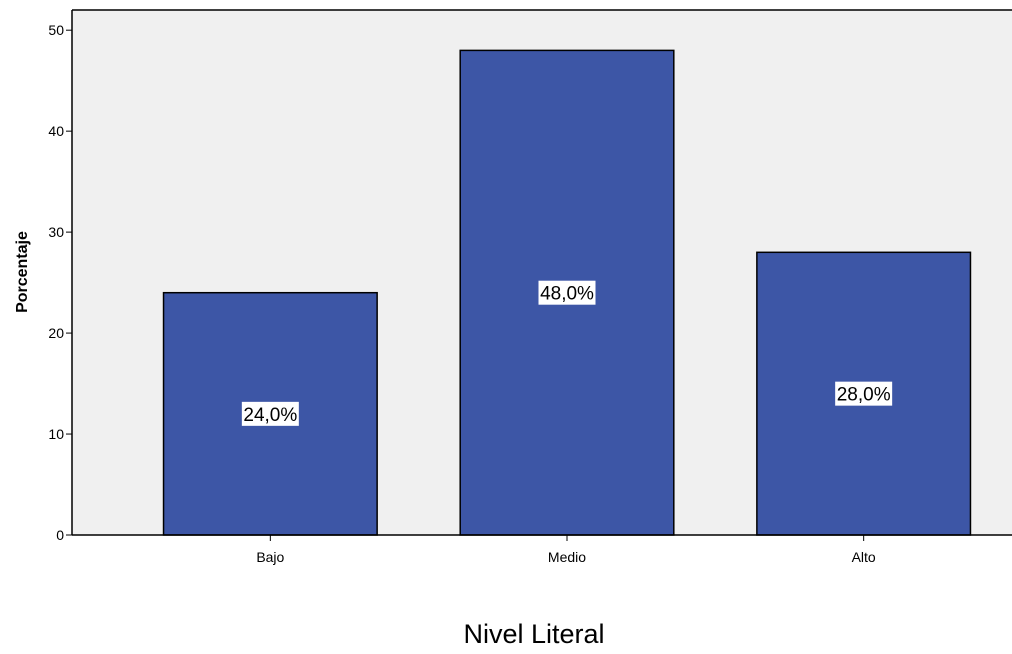 The width and height of the screenshot is (1012, 654). What do you see at coordinates (60, 535) in the screenshot?
I see `y-tick-label: 0` at bounding box center [60, 535].